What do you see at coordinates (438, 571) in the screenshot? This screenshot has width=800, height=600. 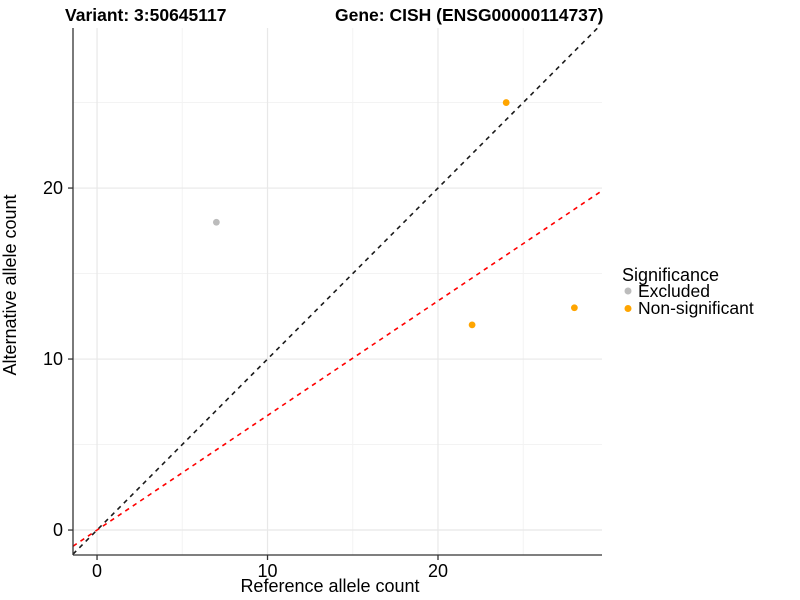 I see `x-tick-label: 20` at bounding box center [438, 571].